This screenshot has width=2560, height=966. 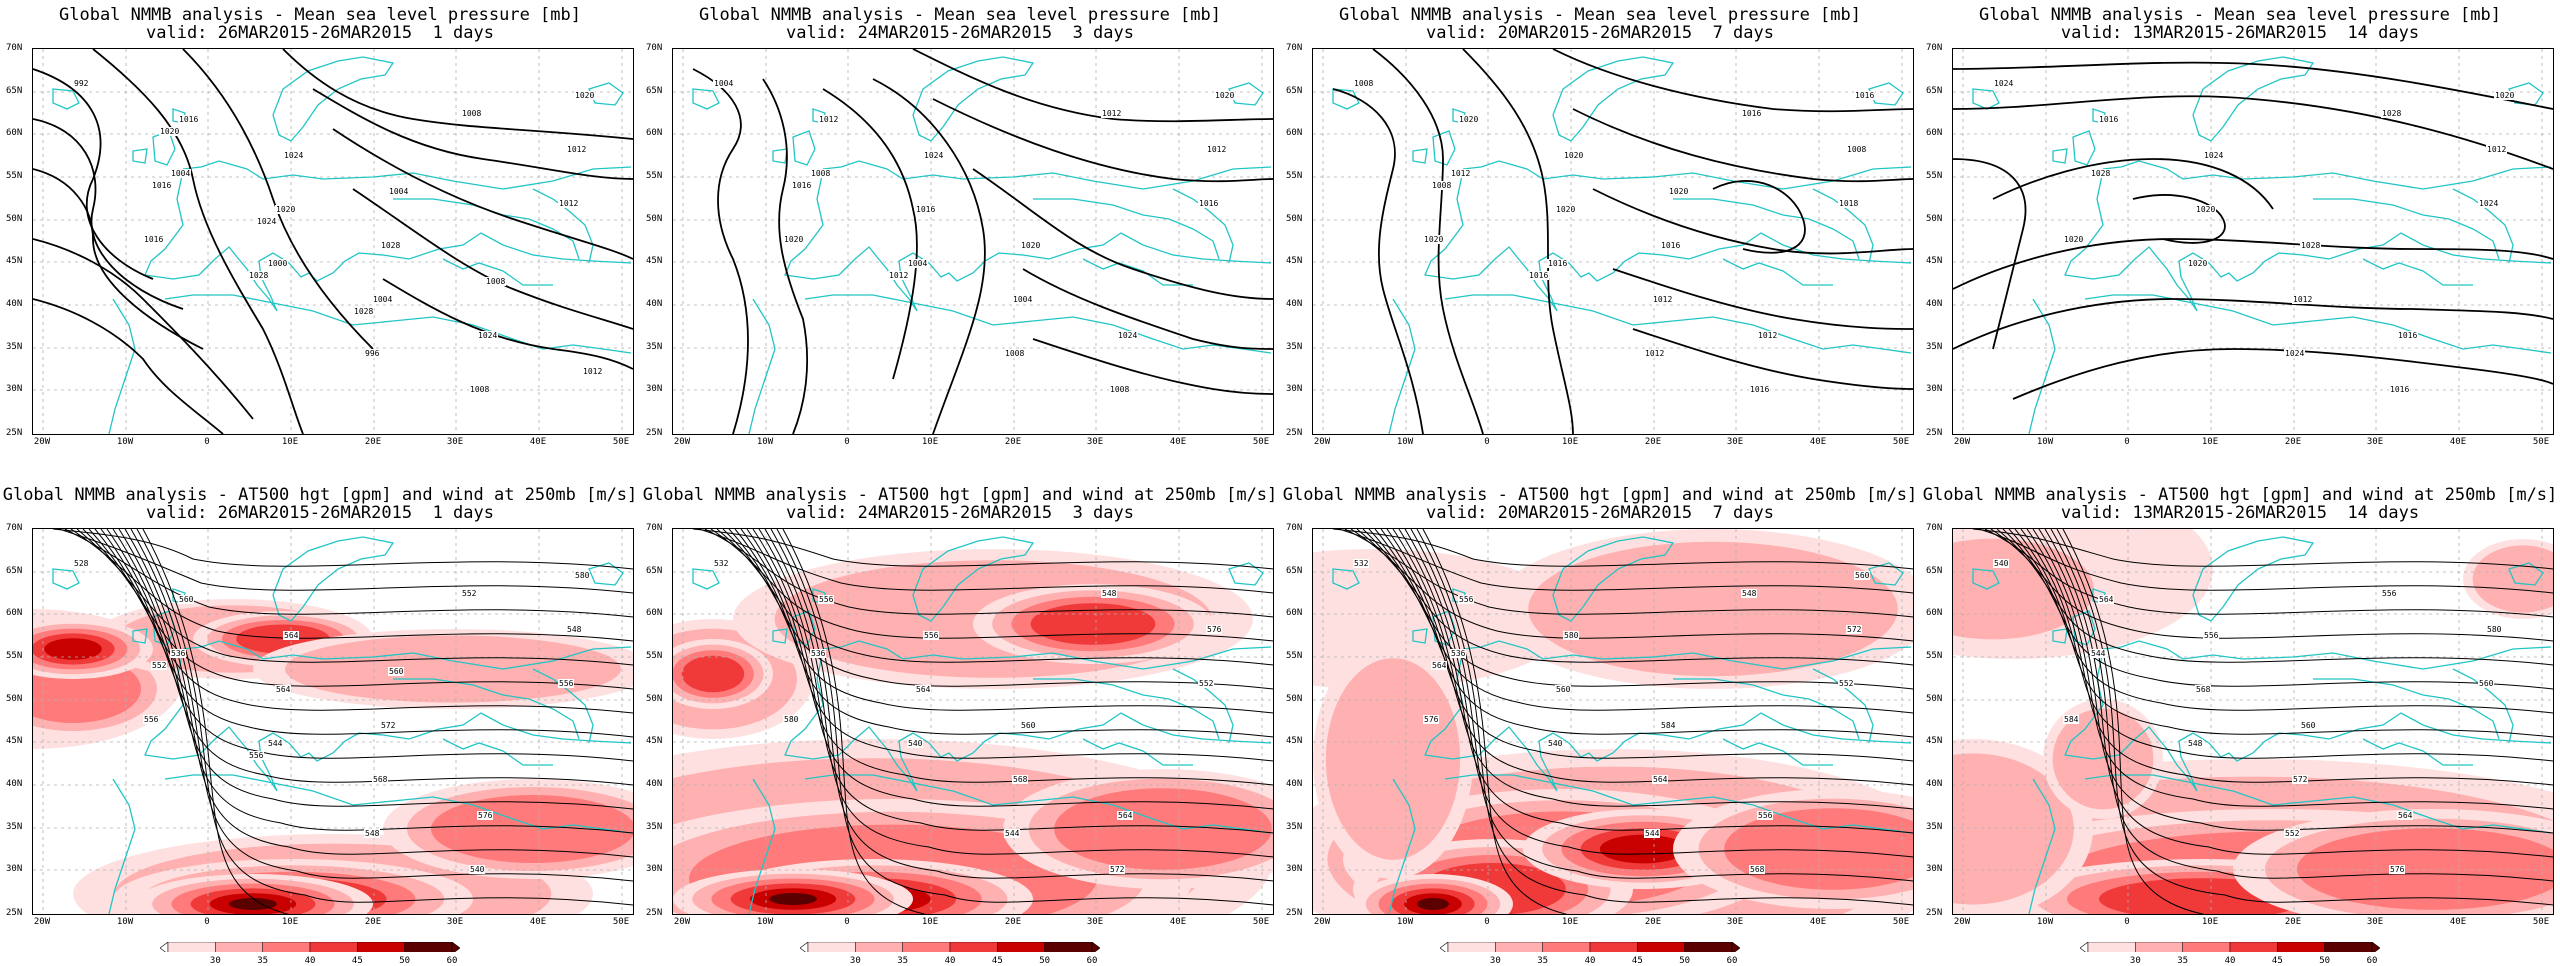 I want to click on longitude-label: 40E, so click(x=1178, y=442).